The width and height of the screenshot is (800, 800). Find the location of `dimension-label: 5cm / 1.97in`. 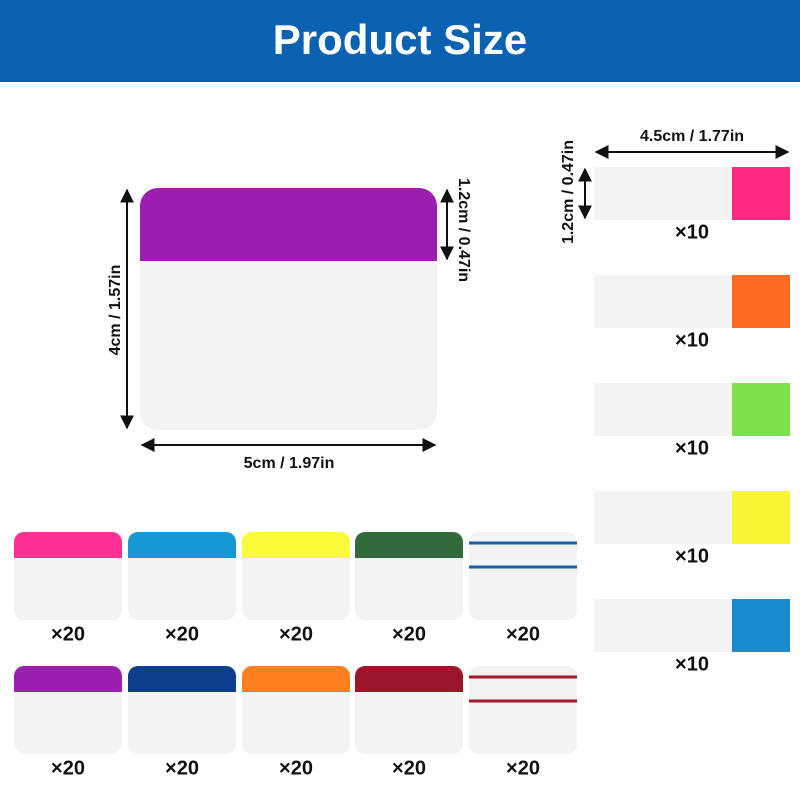

dimension-label: 5cm / 1.97in is located at coordinates (289, 463).